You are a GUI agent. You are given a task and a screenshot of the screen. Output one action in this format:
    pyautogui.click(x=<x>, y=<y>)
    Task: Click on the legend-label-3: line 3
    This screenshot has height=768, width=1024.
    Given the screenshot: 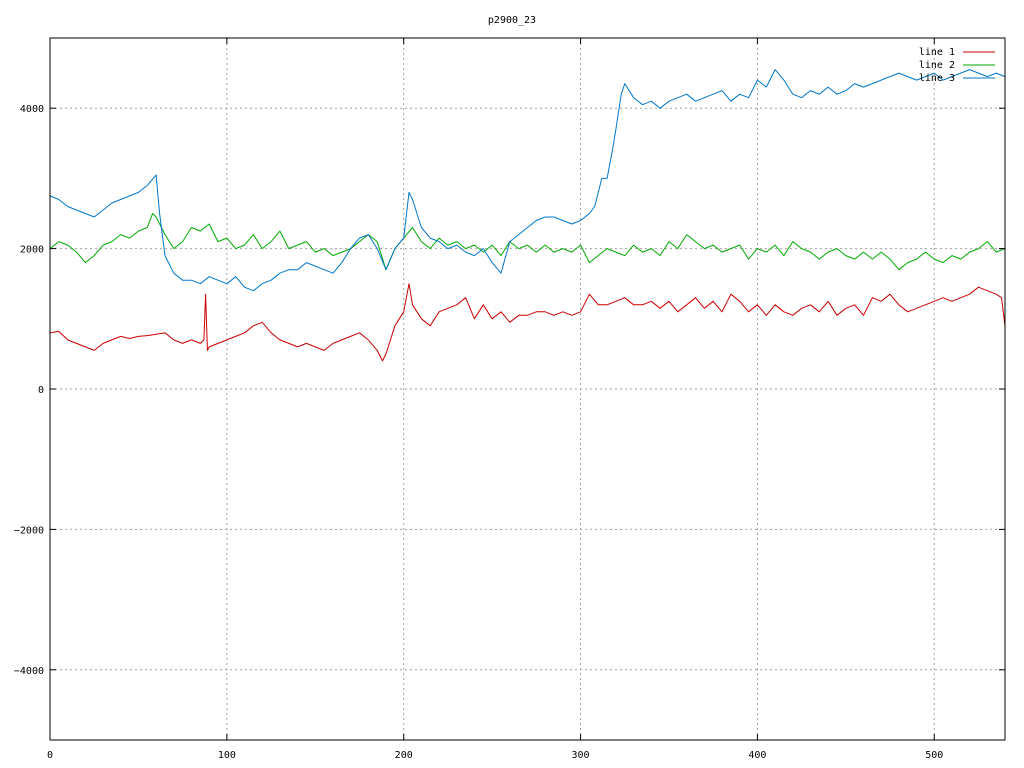 What is the action you would take?
    pyautogui.click(x=937, y=78)
    